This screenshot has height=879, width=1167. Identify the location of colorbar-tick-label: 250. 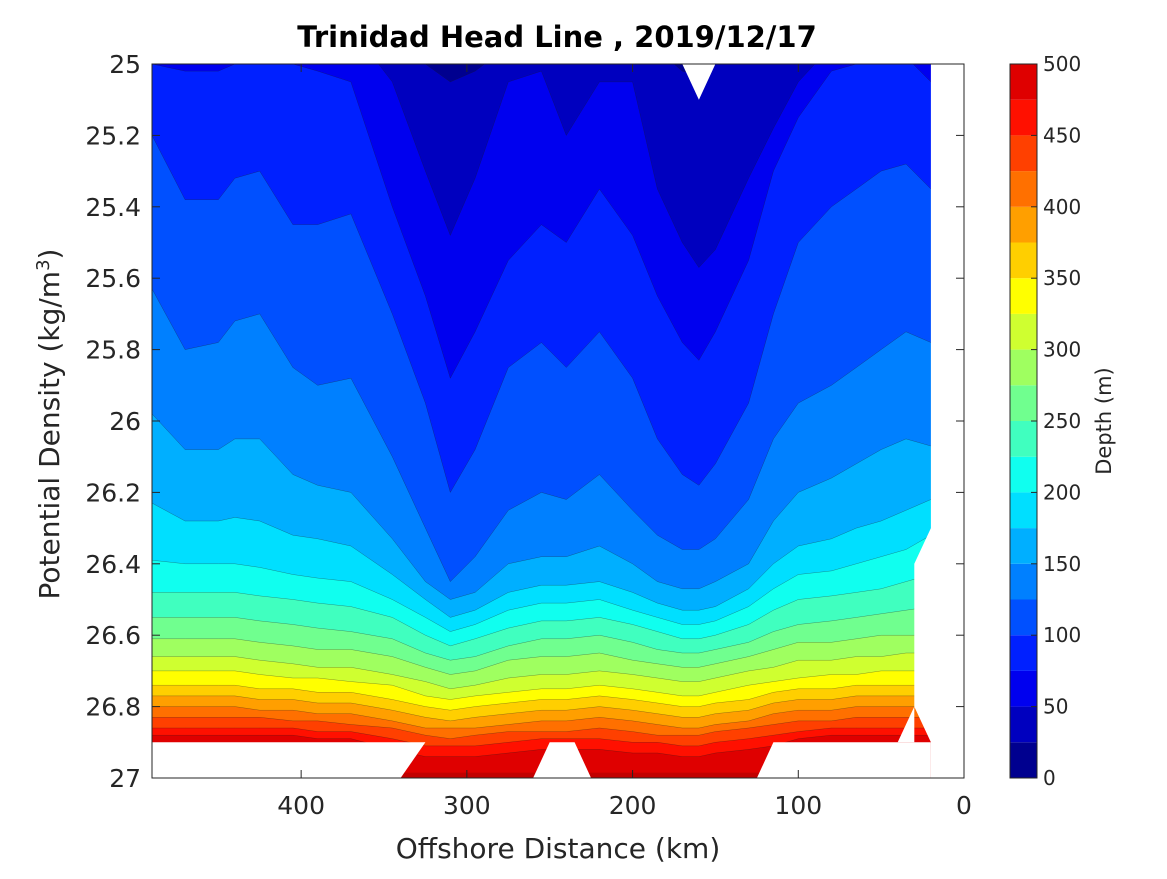
(1062, 421).